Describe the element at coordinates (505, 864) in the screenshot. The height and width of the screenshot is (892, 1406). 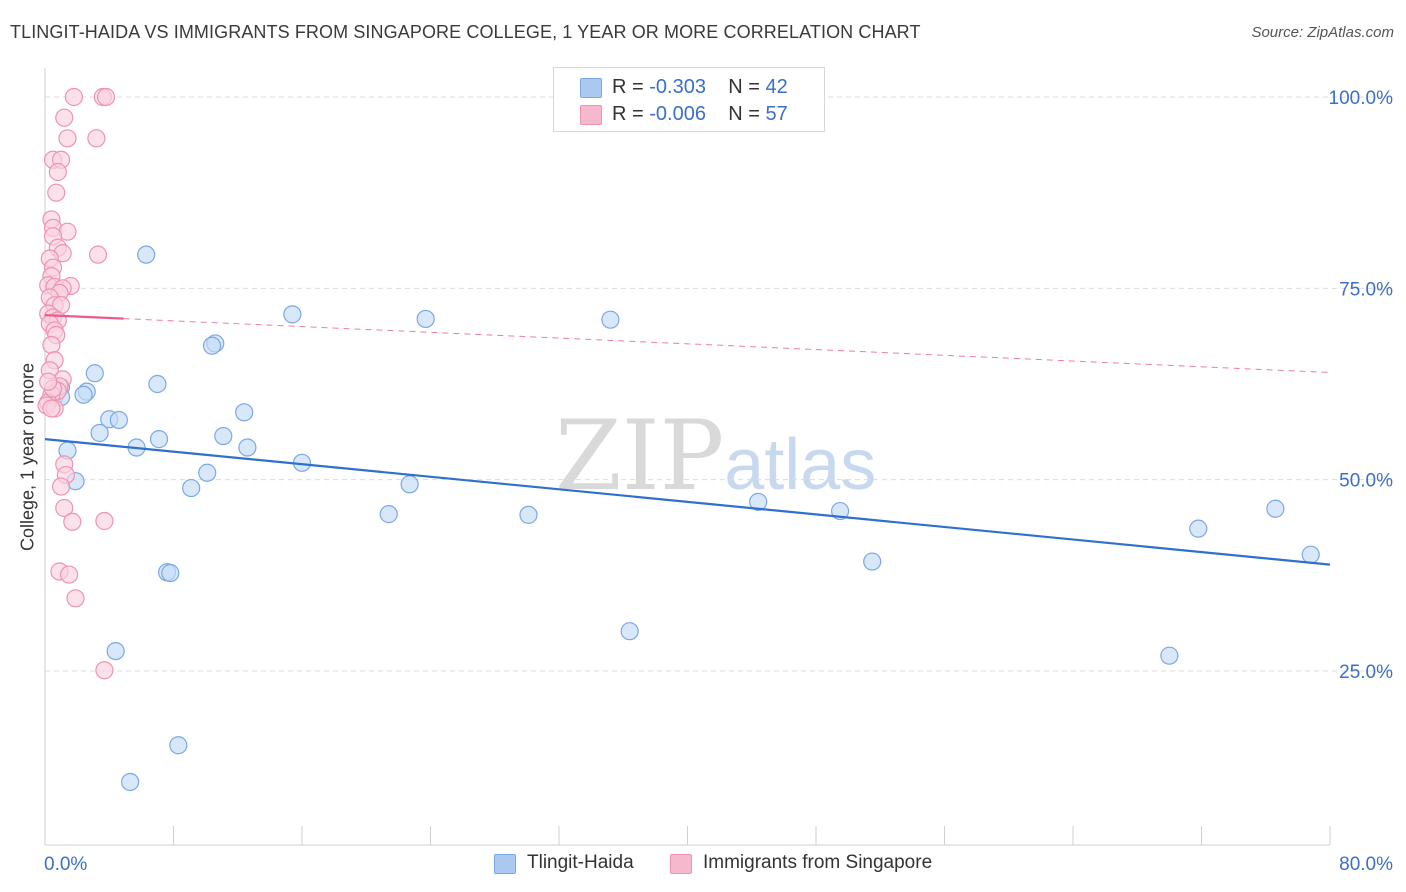
I see `bottom-legend-swatch-tlingit` at that location.